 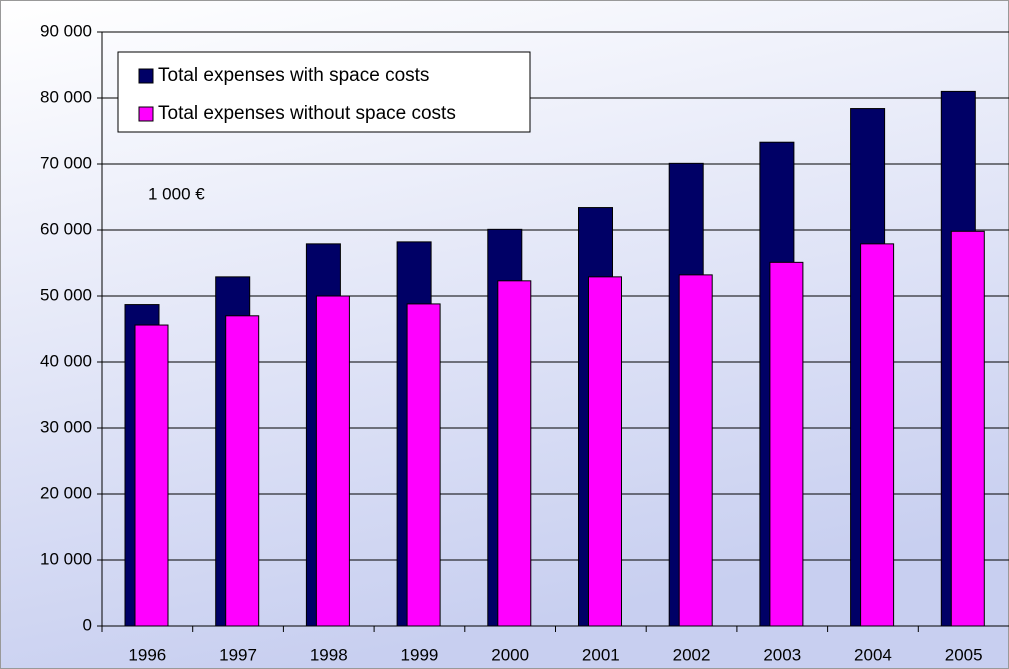 I want to click on x-tick-label: 1997, so click(x=238, y=654).